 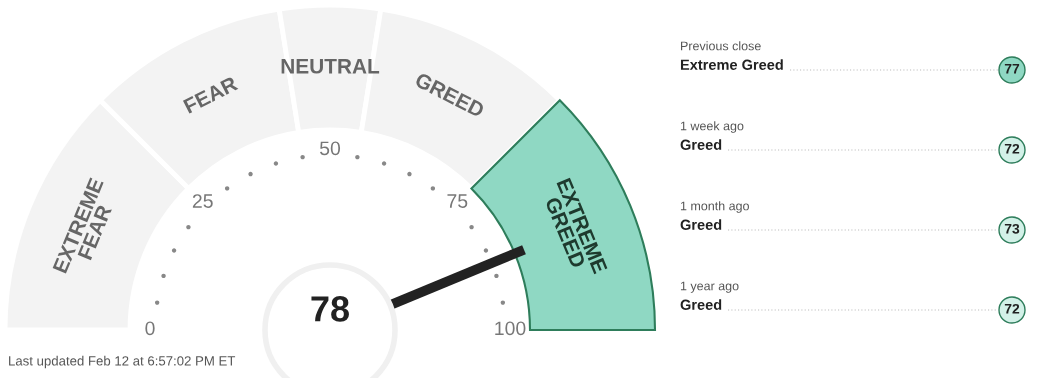 I want to click on data-label: 77, so click(x=1012, y=69).